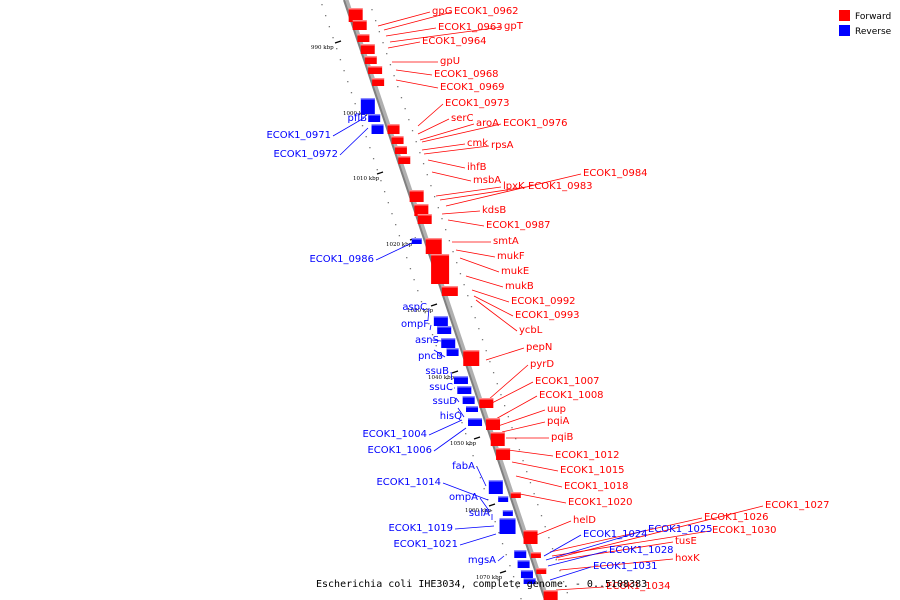  I want to click on gene-label-pqib: pqiB, so click(562, 437).